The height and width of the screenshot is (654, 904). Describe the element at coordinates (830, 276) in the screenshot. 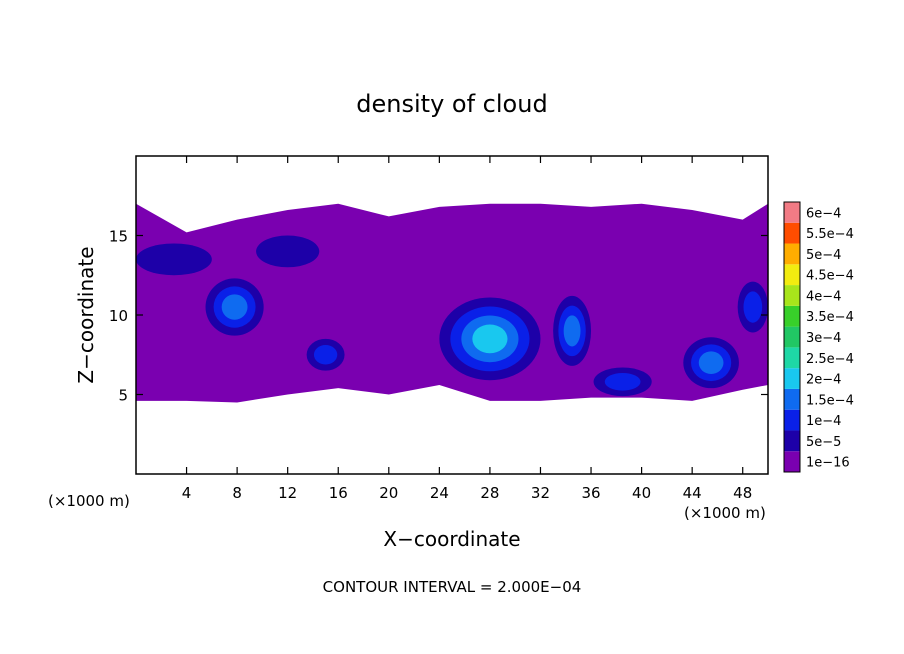

I see `colorbar-label: 4.5e−4` at that location.